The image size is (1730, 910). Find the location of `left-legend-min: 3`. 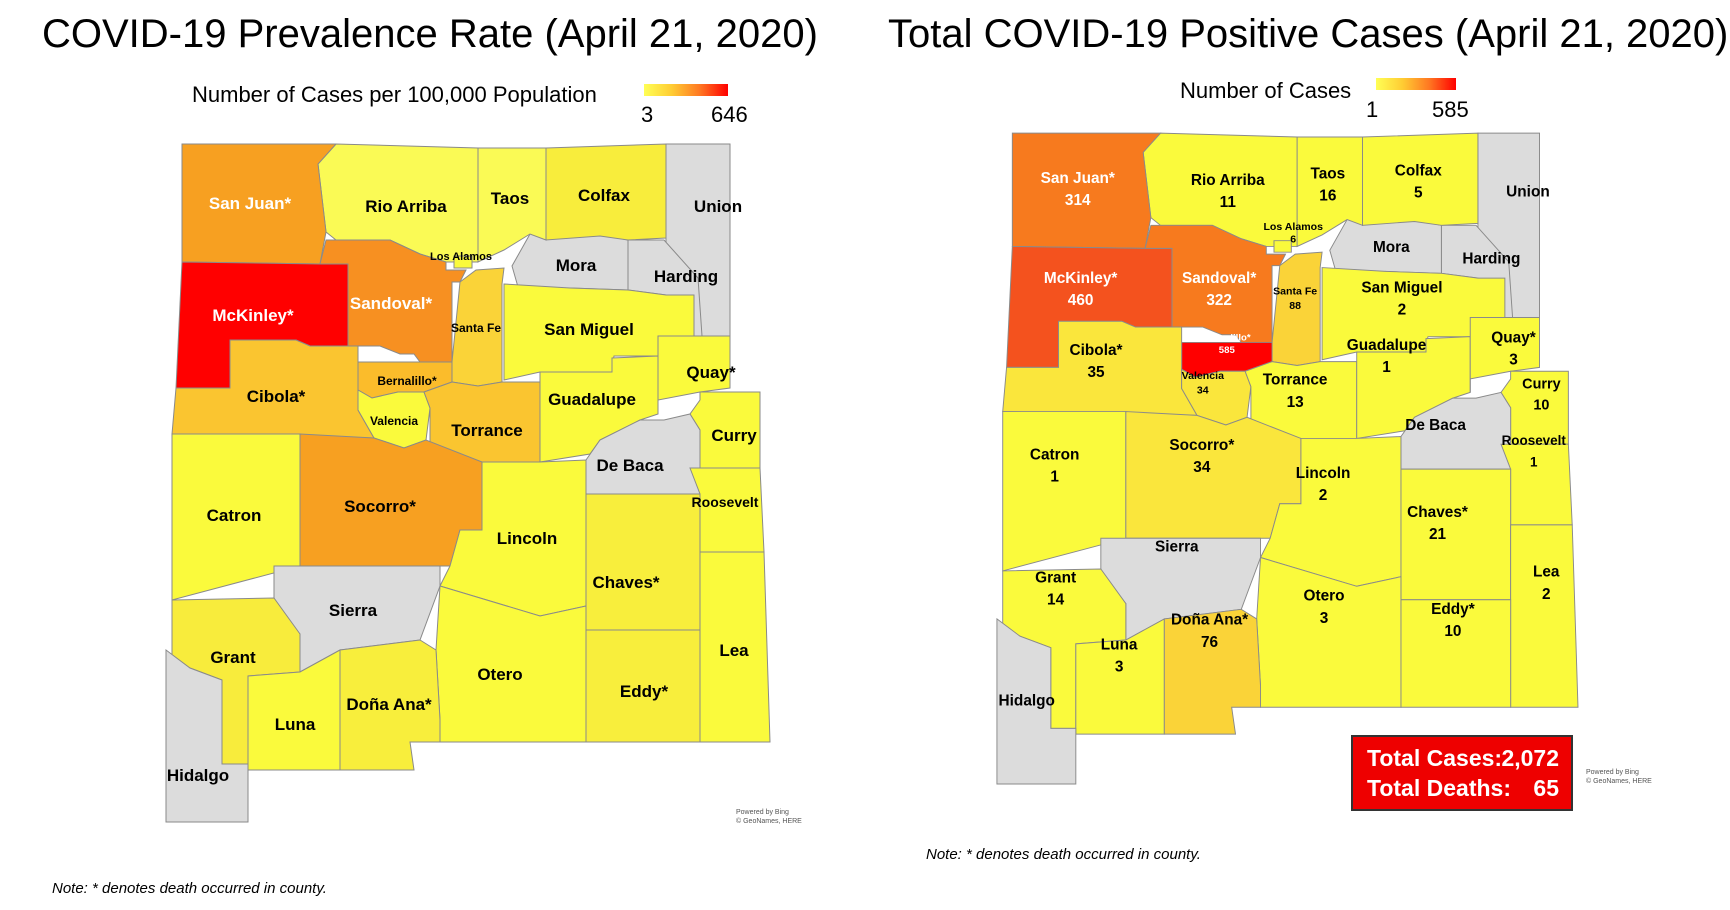

left-legend-min: 3 is located at coordinates (647, 114).